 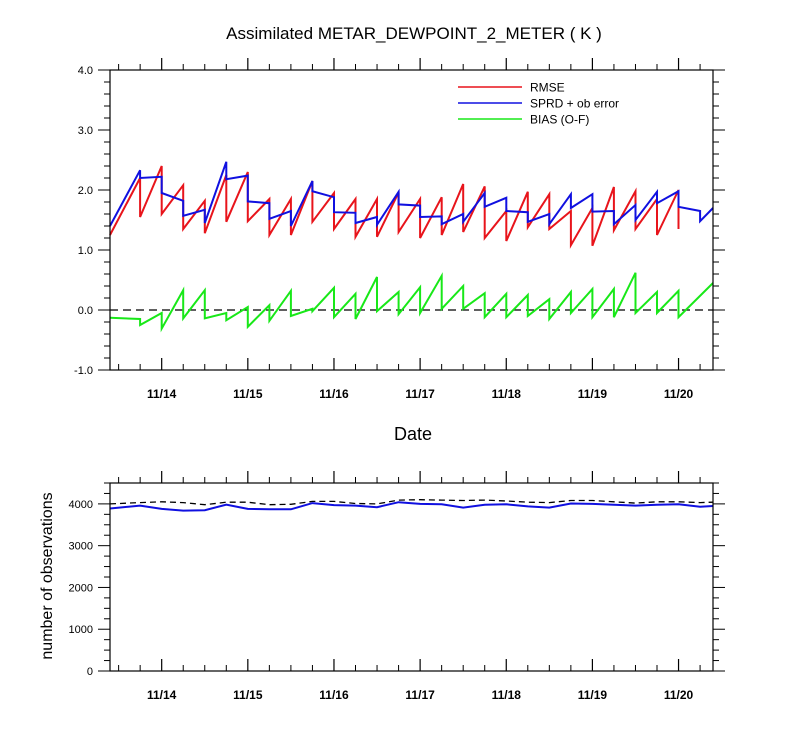 I want to click on top-y-tick-label: 1.0, so click(x=85, y=251).